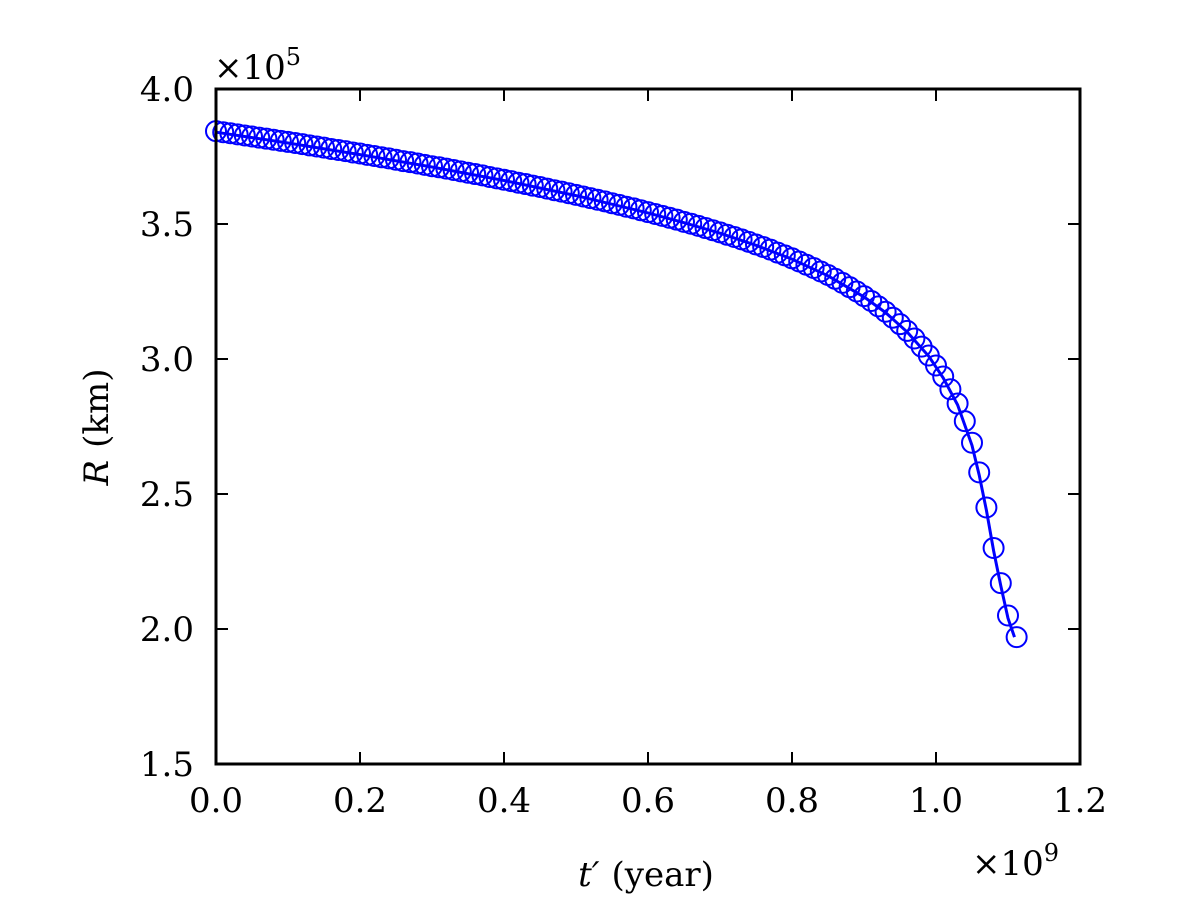  What do you see at coordinates (646, 875) in the screenshot?
I see `x-axis-label: t′ (year)` at bounding box center [646, 875].